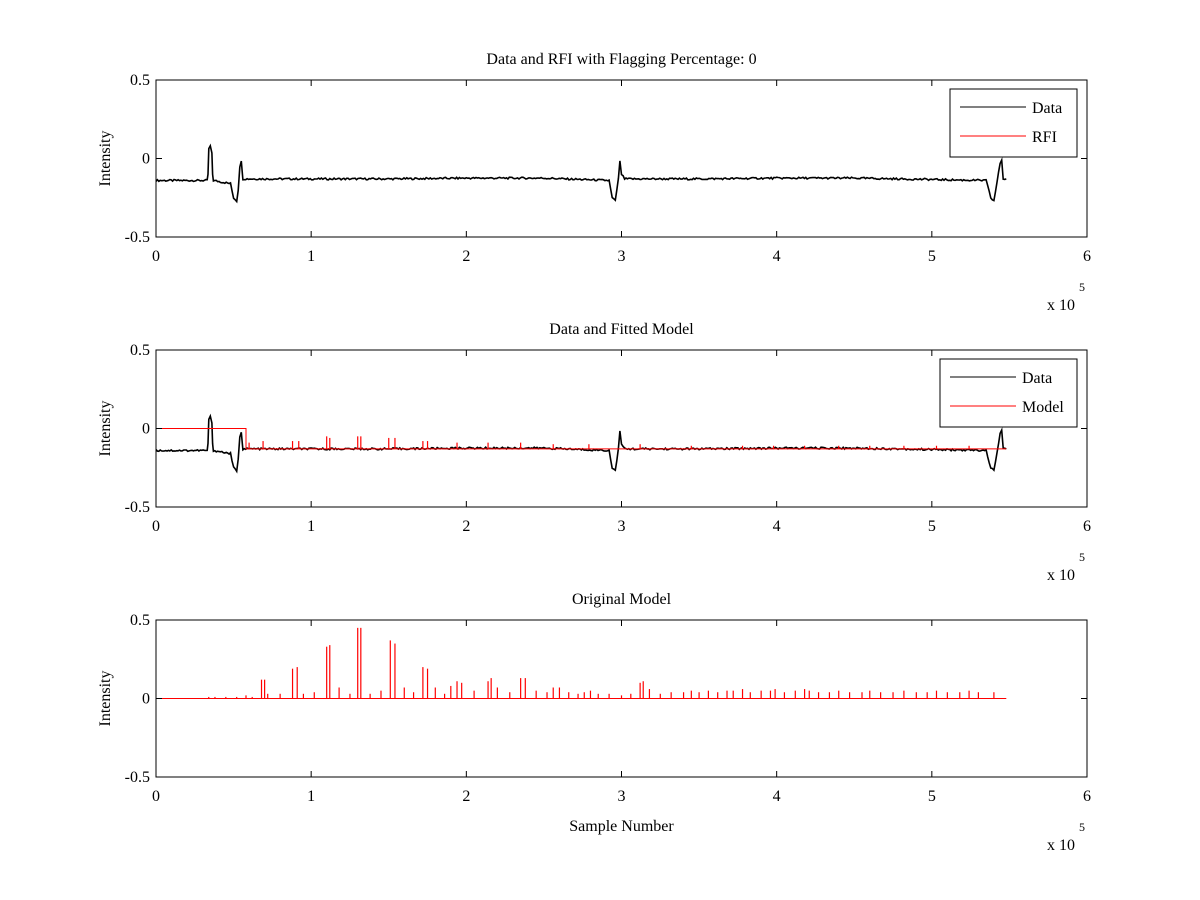  Describe the element at coordinates (621, 826) in the screenshot. I see `x-axis-label: Sample Number` at that location.